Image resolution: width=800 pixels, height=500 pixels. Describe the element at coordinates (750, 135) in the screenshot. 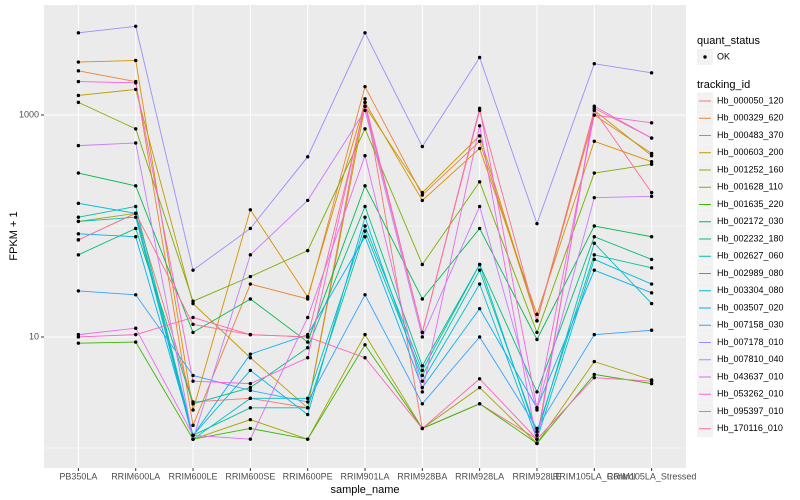

I see `legend-label: Hb_000483_370` at that location.